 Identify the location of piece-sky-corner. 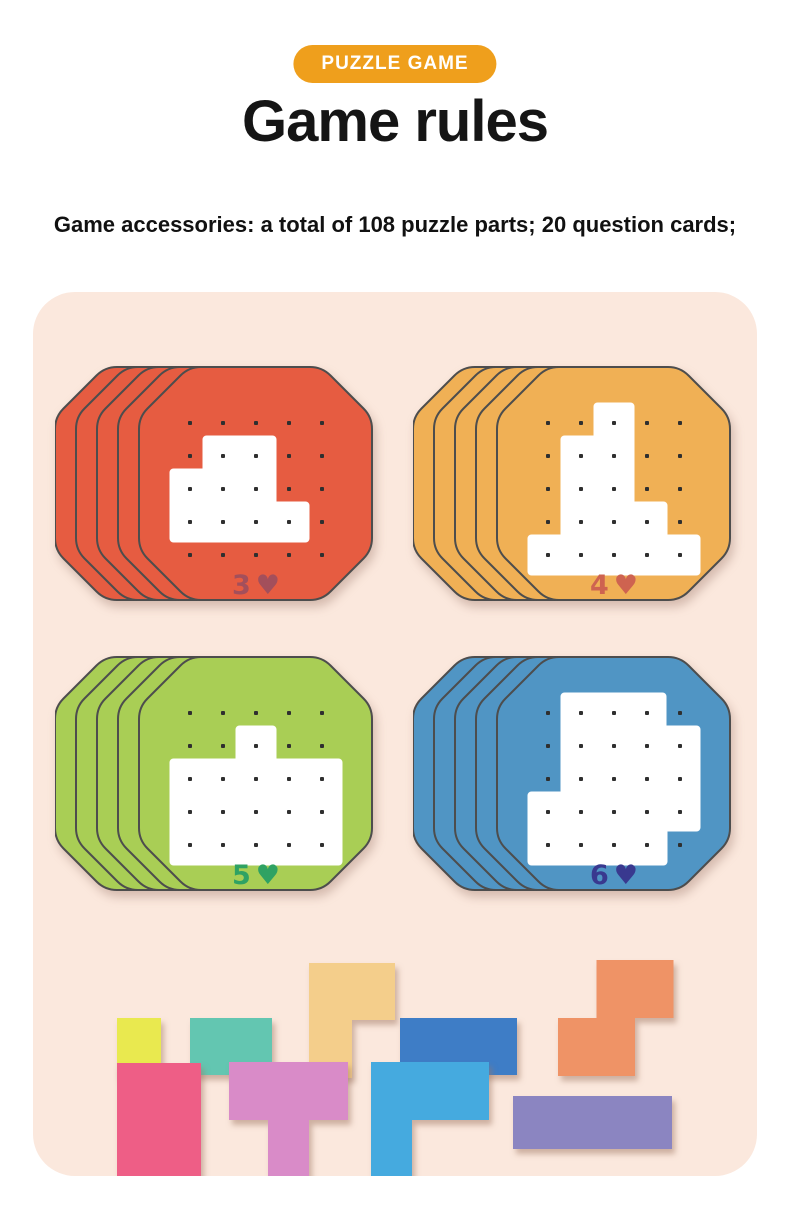
(430, 1119).